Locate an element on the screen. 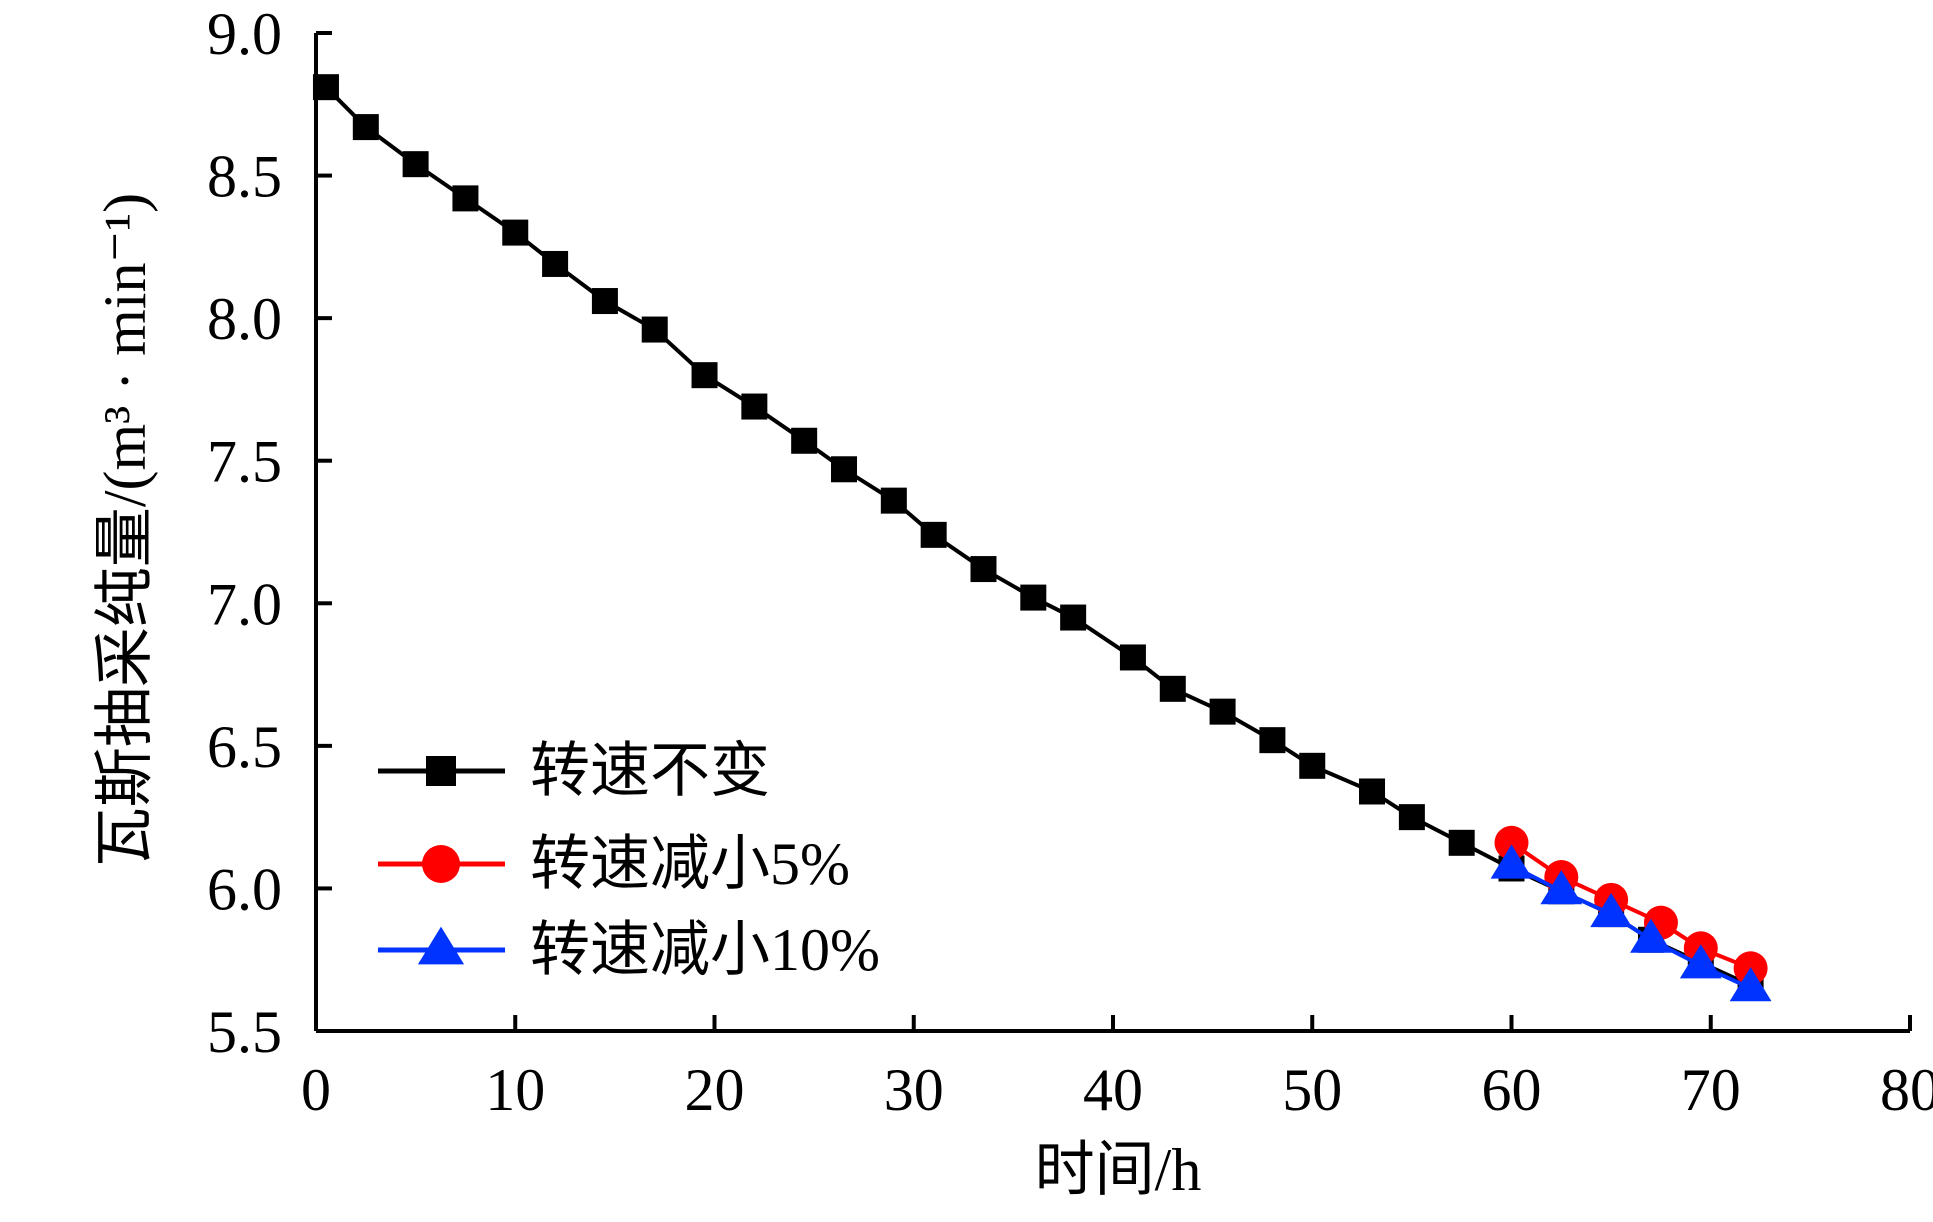 The height and width of the screenshot is (1222, 1933). y-tick-label: 7.5 is located at coordinates (244, 462).